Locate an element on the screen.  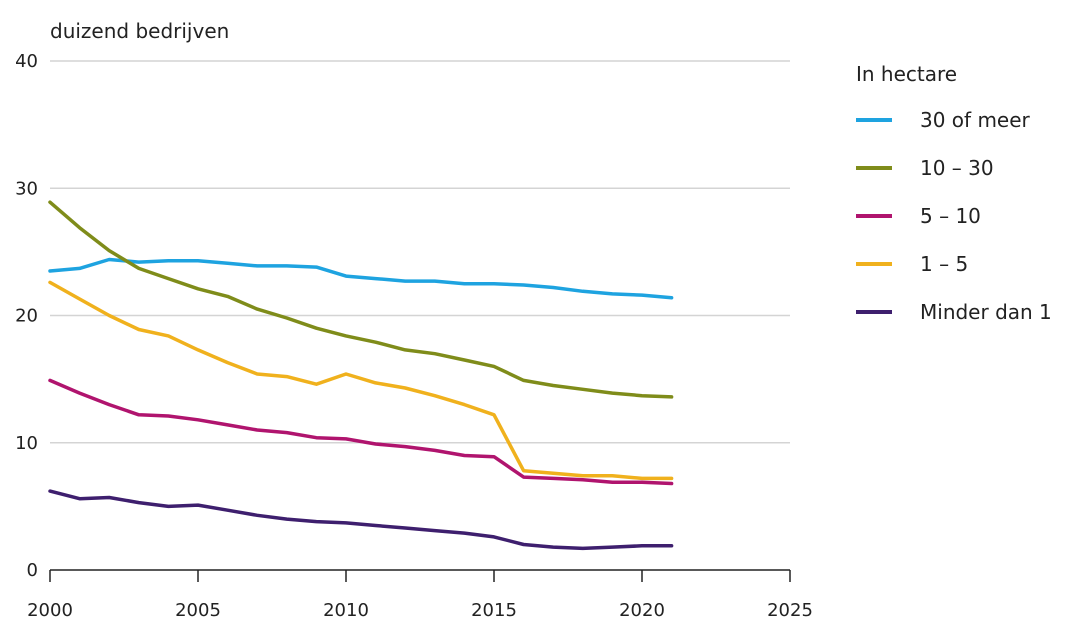
y-tick-label: 10 is located at coordinates (26, 443).